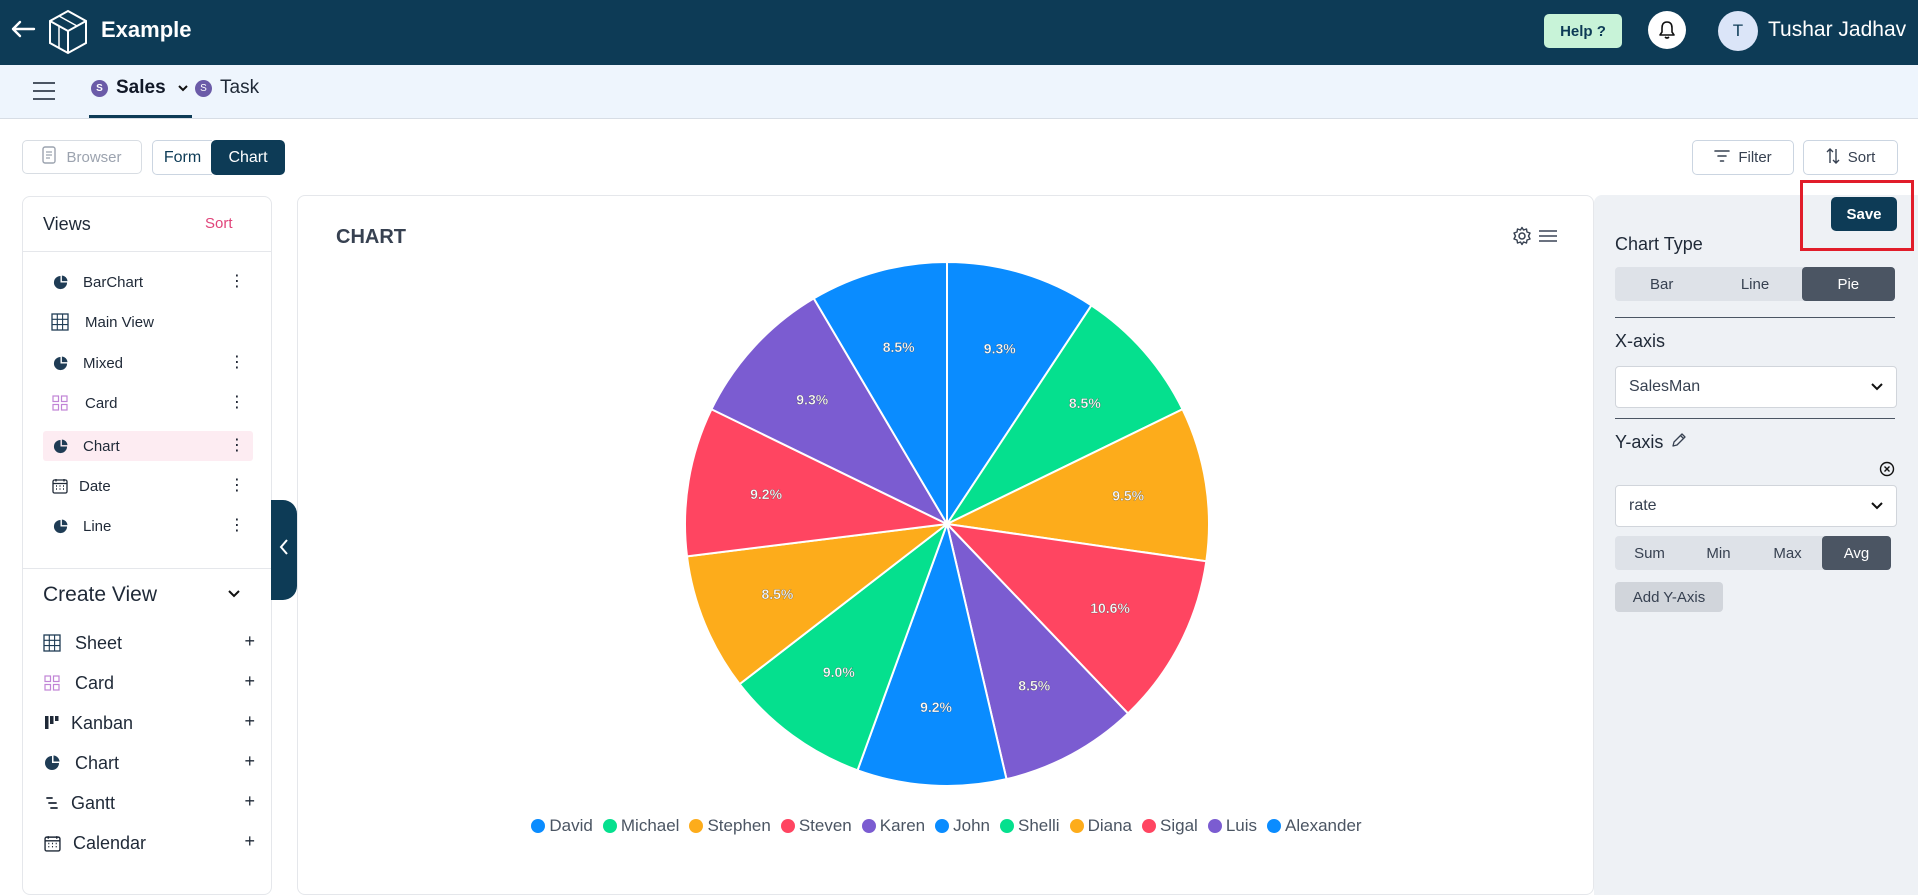 This screenshot has height=895, width=1918. Describe the element at coordinates (148, 363) in the screenshot. I see `view-item-mixed: Mixed ⋮` at that location.